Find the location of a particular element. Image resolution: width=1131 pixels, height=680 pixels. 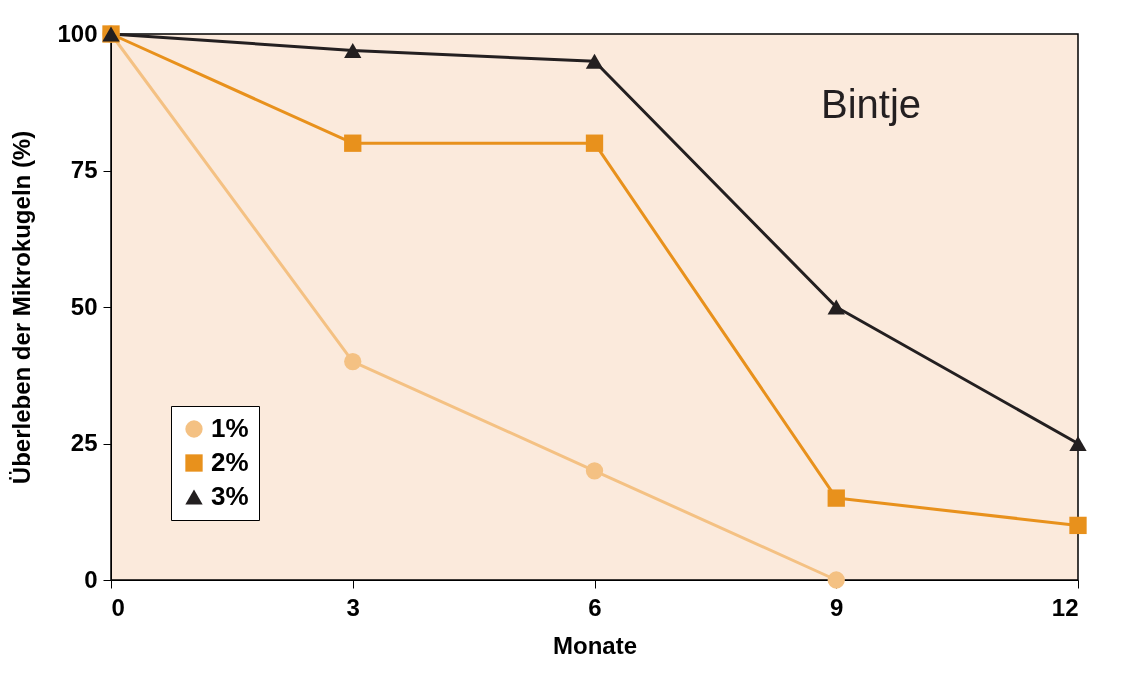

x-axis-title: Monate is located at coordinates (595, 645).